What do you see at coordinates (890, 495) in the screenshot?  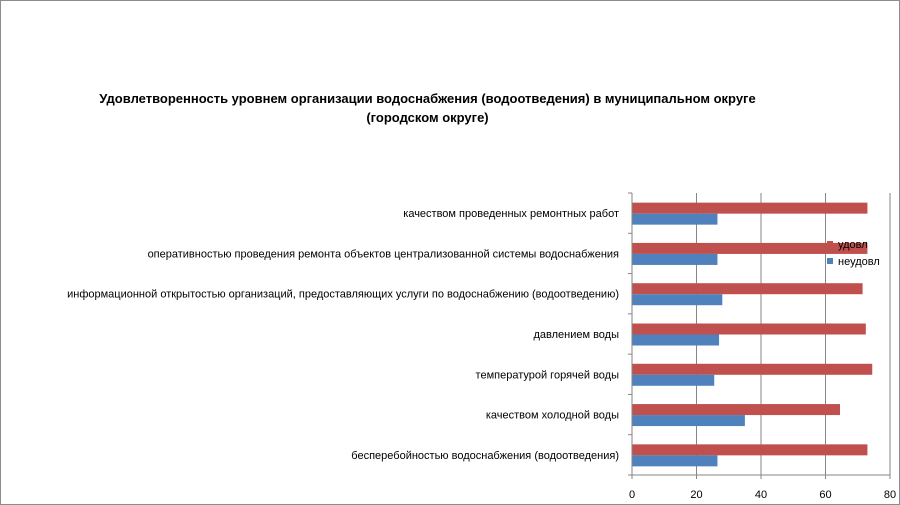 I see `x-tick-label: 80` at bounding box center [890, 495].